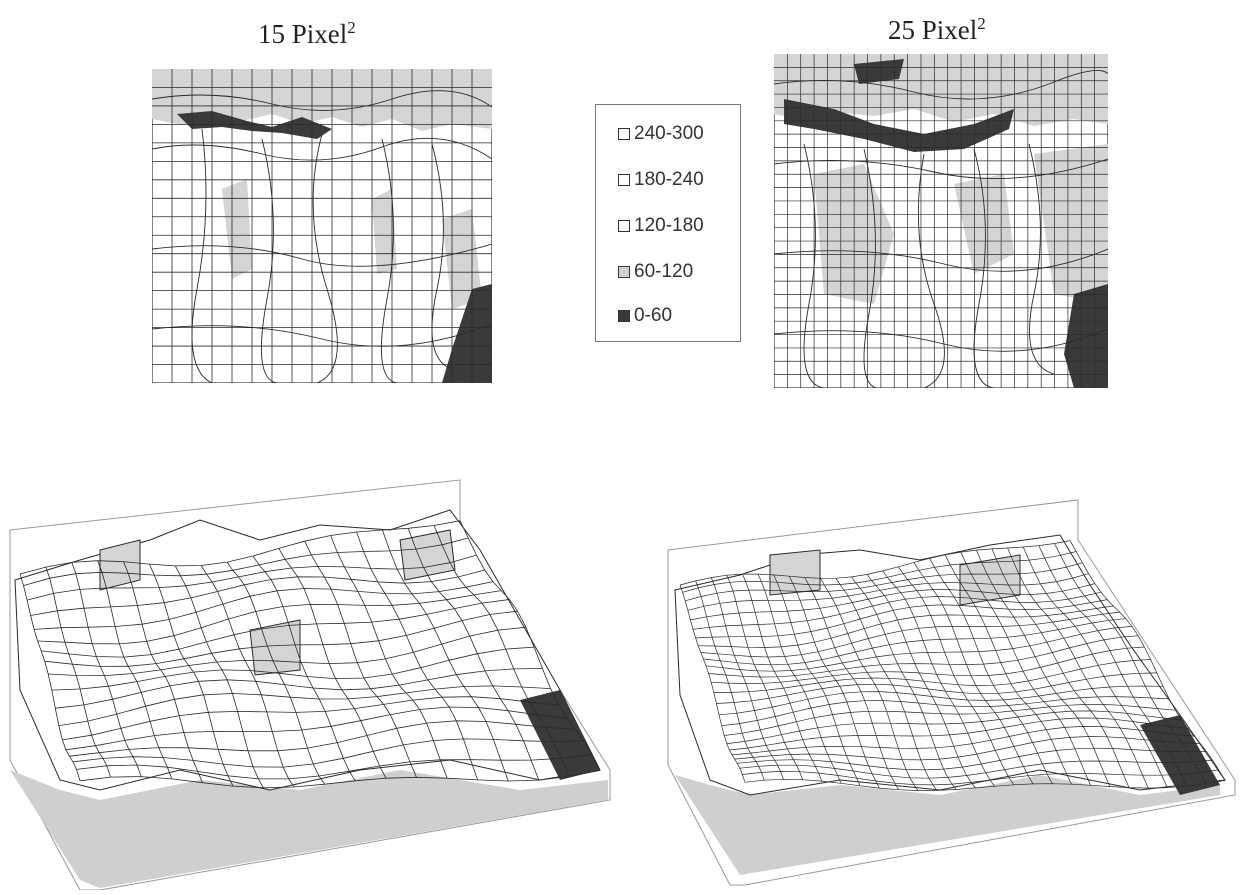 Image resolution: width=1241 pixels, height=895 pixels. What do you see at coordinates (669, 133) in the screenshot?
I see `legend-label: 240-300` at bounding box center [669, 133].